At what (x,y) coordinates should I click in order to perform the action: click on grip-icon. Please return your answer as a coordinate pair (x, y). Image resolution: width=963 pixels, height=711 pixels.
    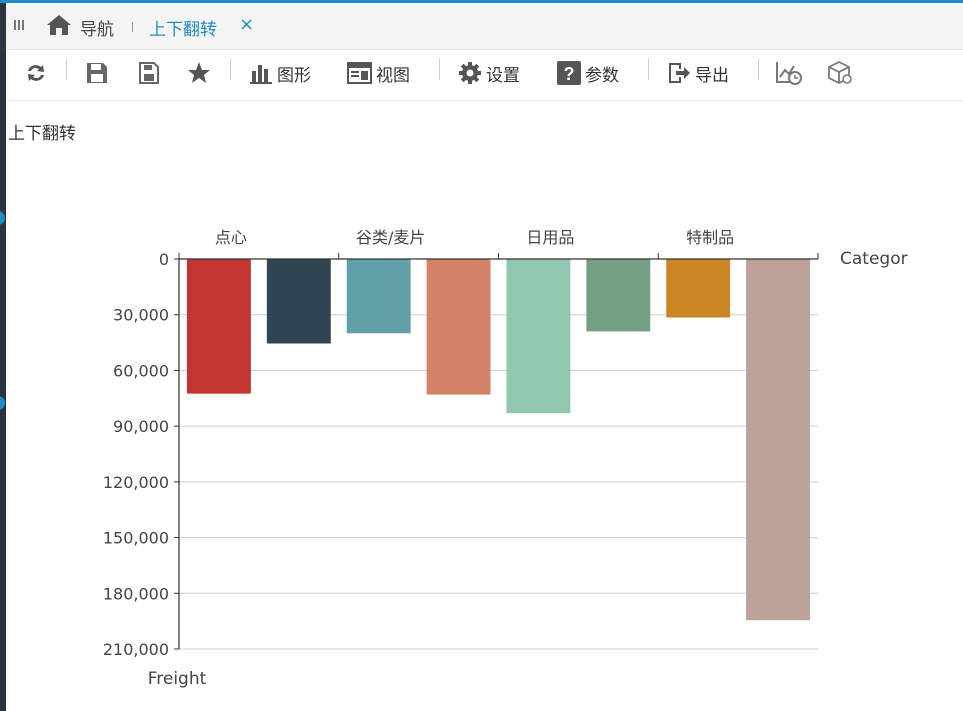
    Looking at the image, I should click on (20, 25).